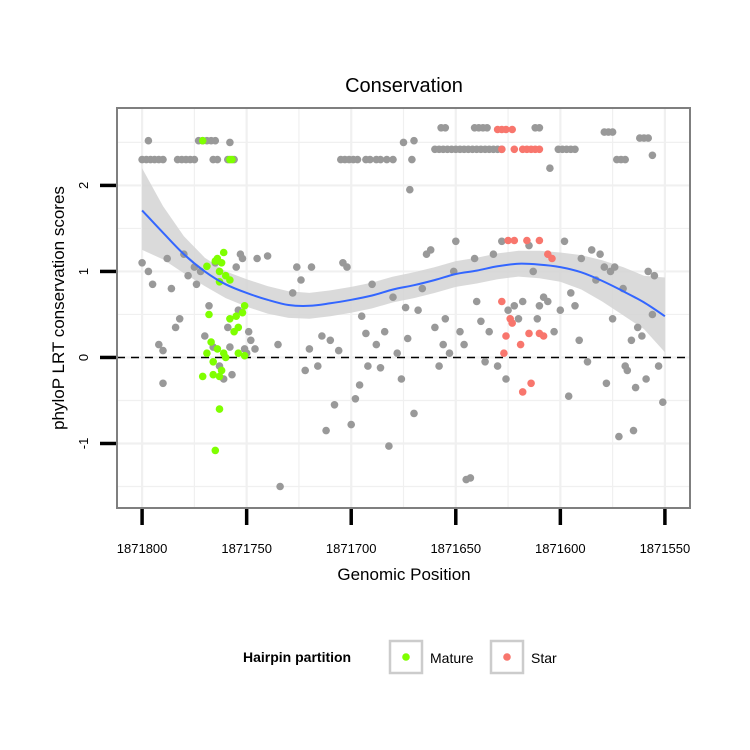  Describe the element at coordinates (452, 658) in the screenshot. I see `legend-label-mature: Mature` at that location.